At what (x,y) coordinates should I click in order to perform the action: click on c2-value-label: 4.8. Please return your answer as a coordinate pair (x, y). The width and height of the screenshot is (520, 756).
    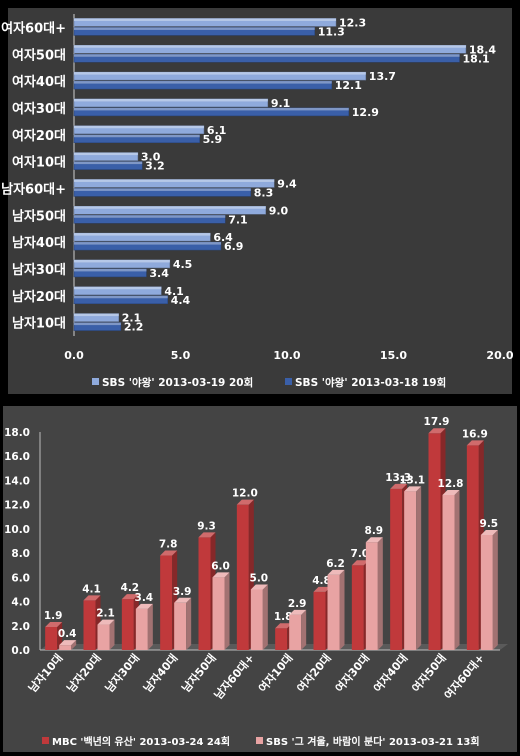
    Looking at the image, I should click on (321, 581).